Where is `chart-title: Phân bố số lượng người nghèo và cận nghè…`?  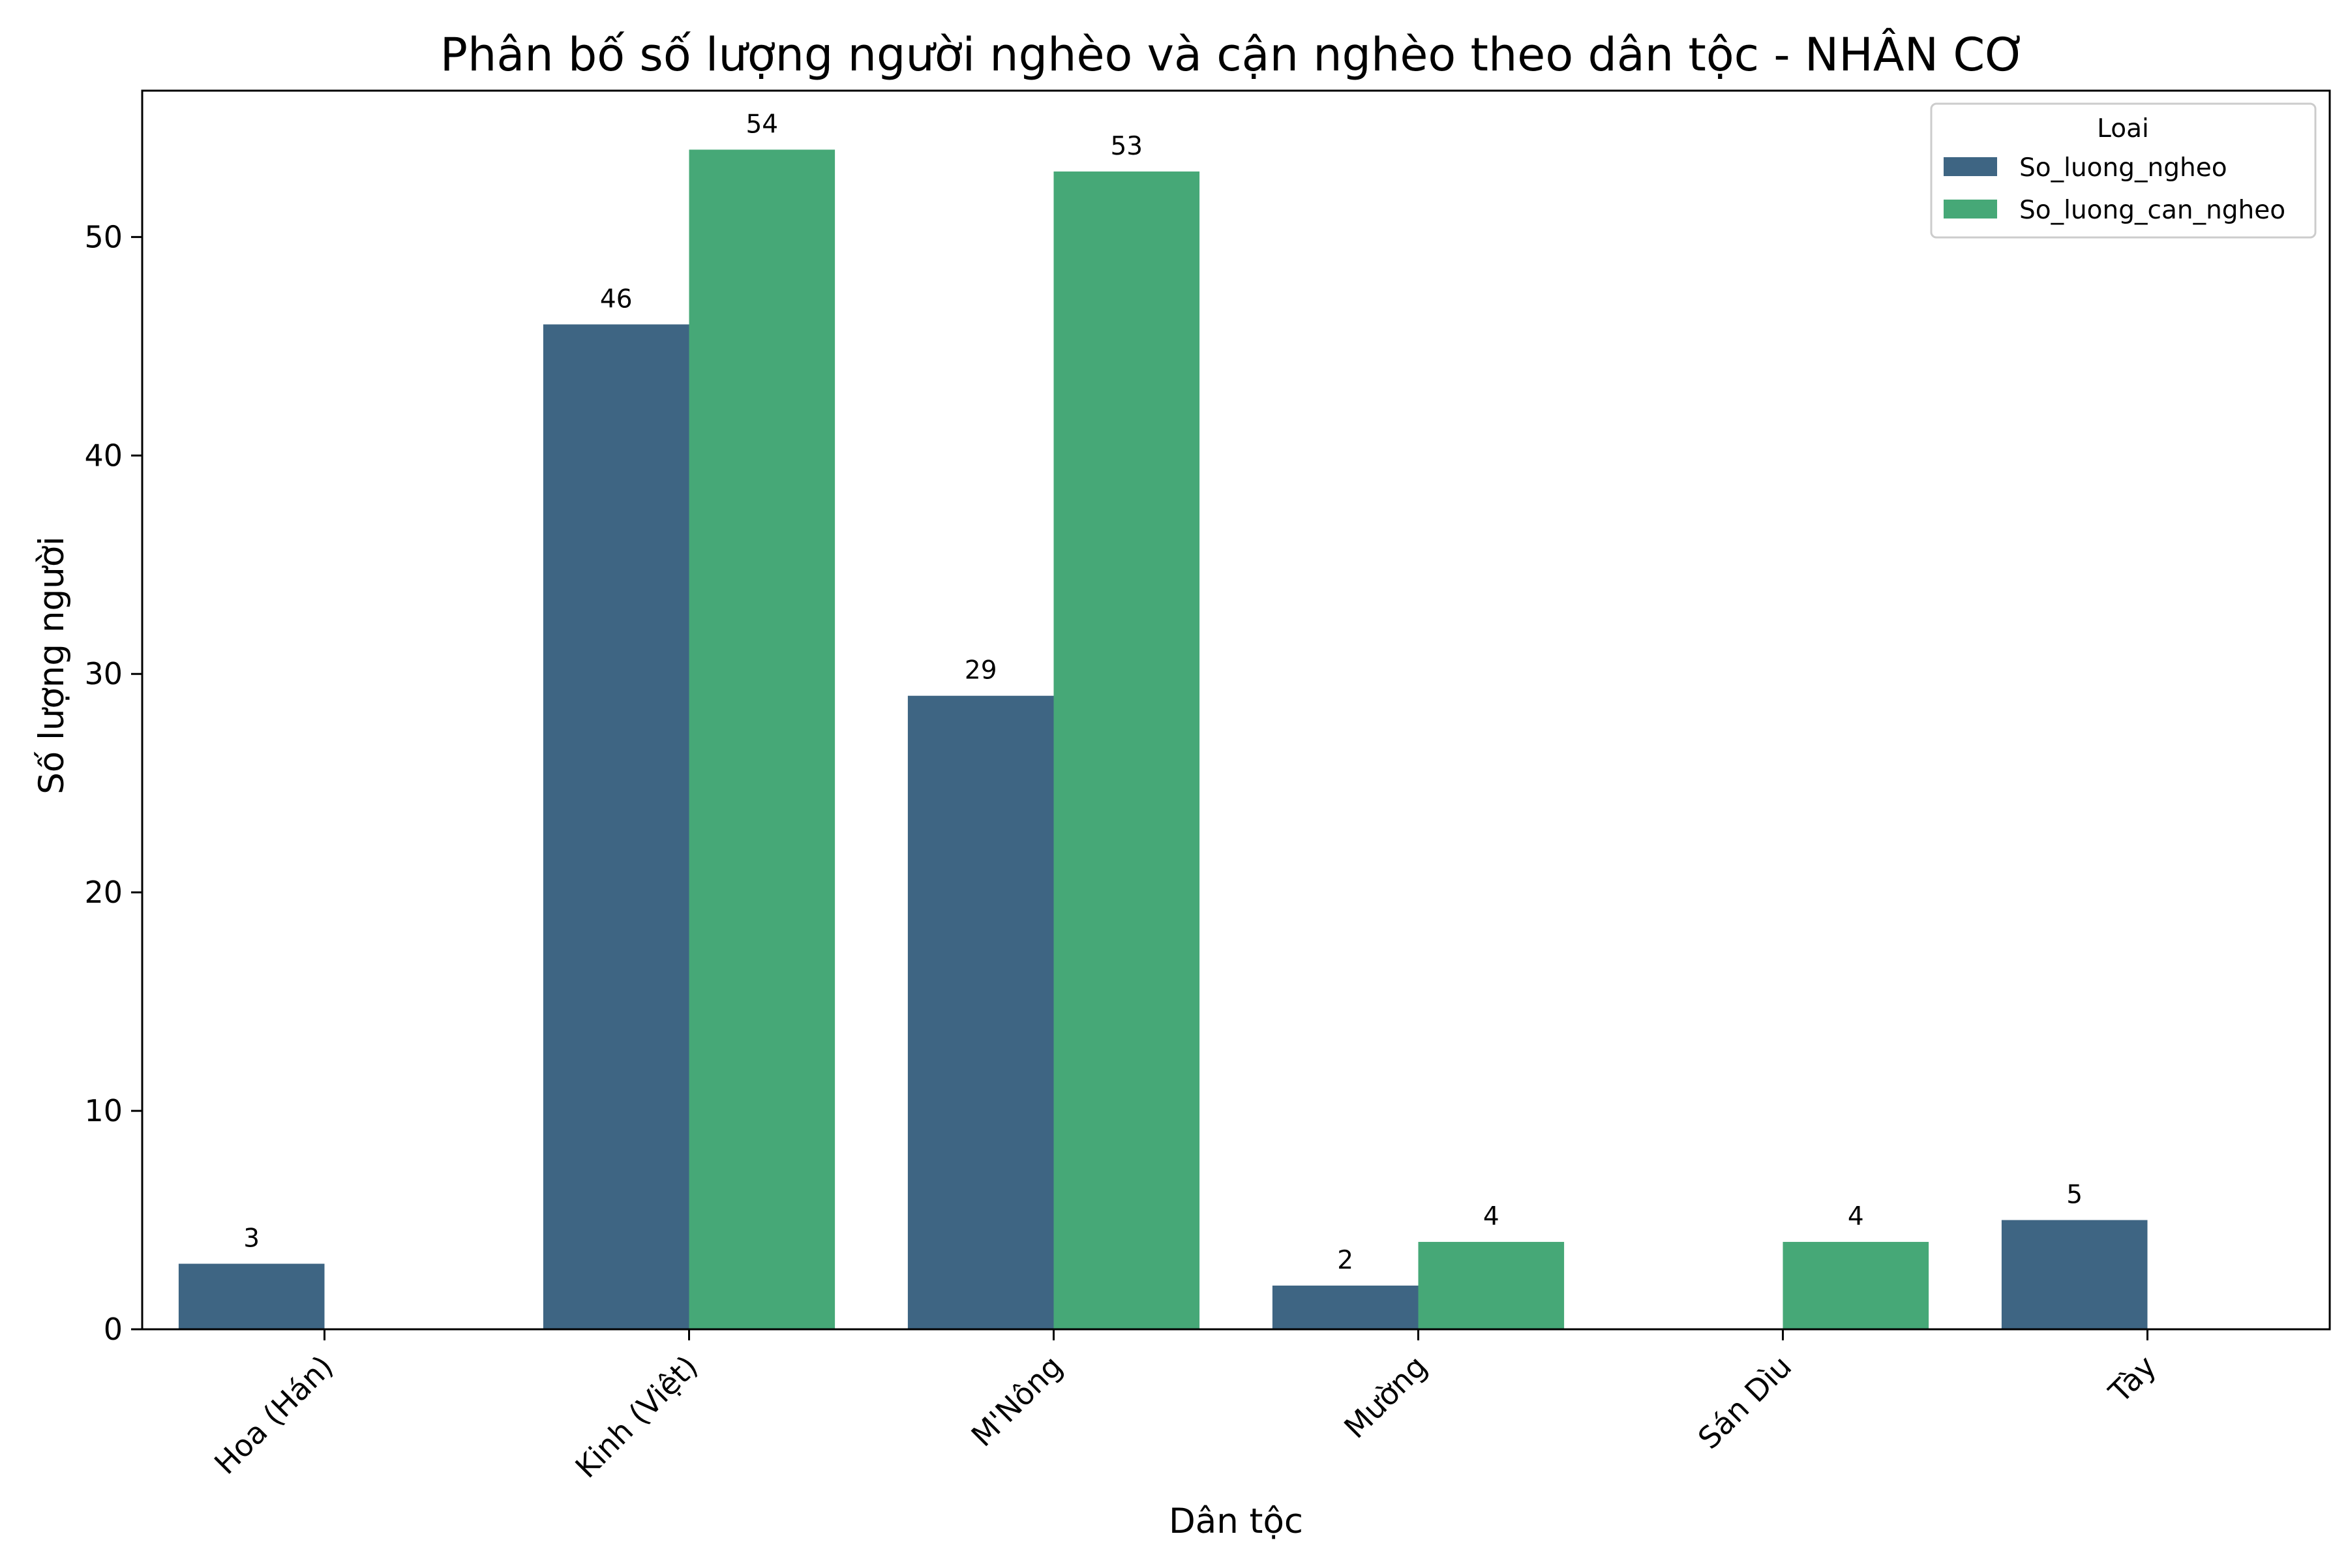
chart-title: Phân bố số lượng người nghèo và cận nghè… is located at coordinates (1233, 55).